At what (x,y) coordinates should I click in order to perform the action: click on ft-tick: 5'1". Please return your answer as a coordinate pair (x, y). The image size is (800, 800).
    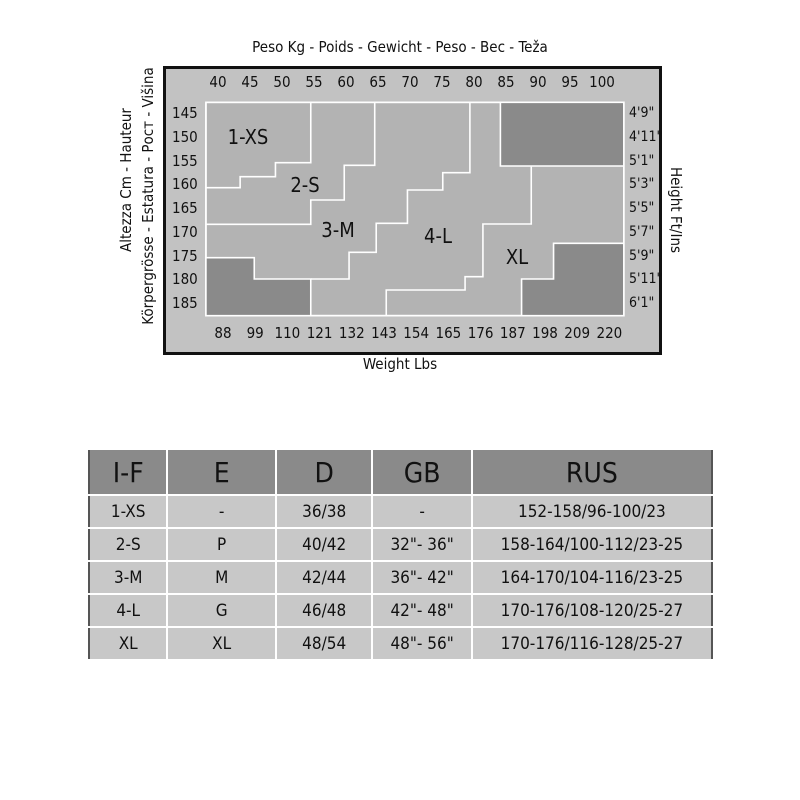
    Looking at the image, I should click on (642, 160).